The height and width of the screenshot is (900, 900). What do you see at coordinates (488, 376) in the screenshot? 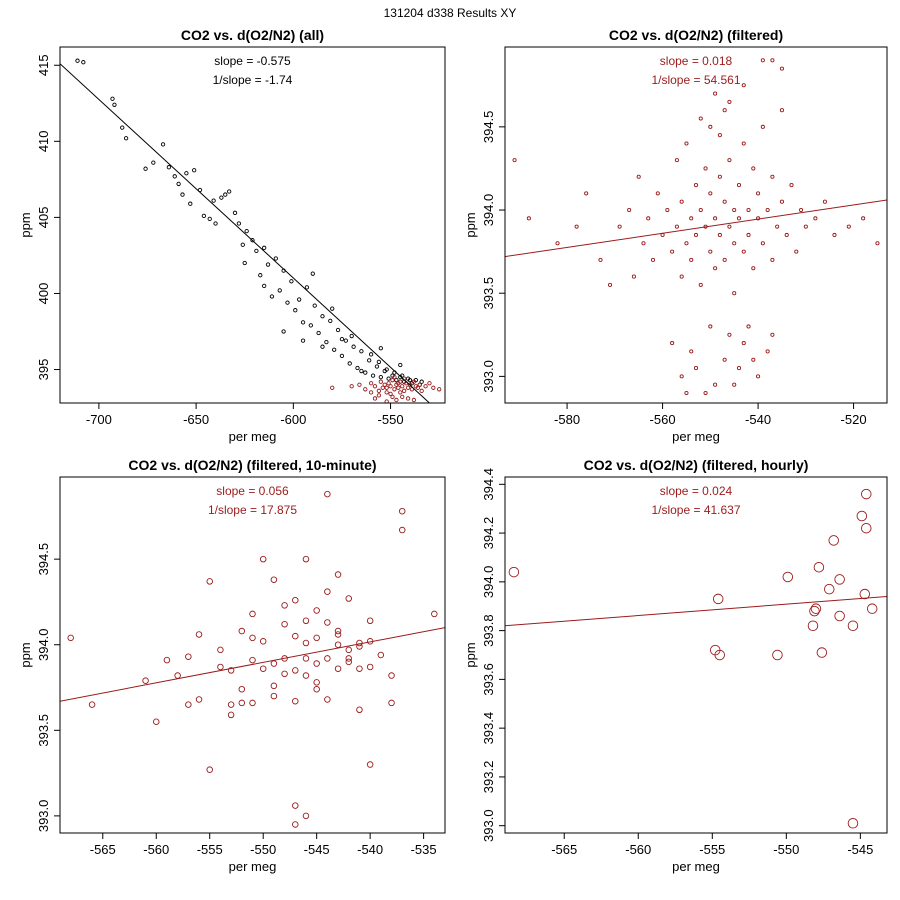
I see `y-tick-label: 393.0` at bounding box center [488, 376].